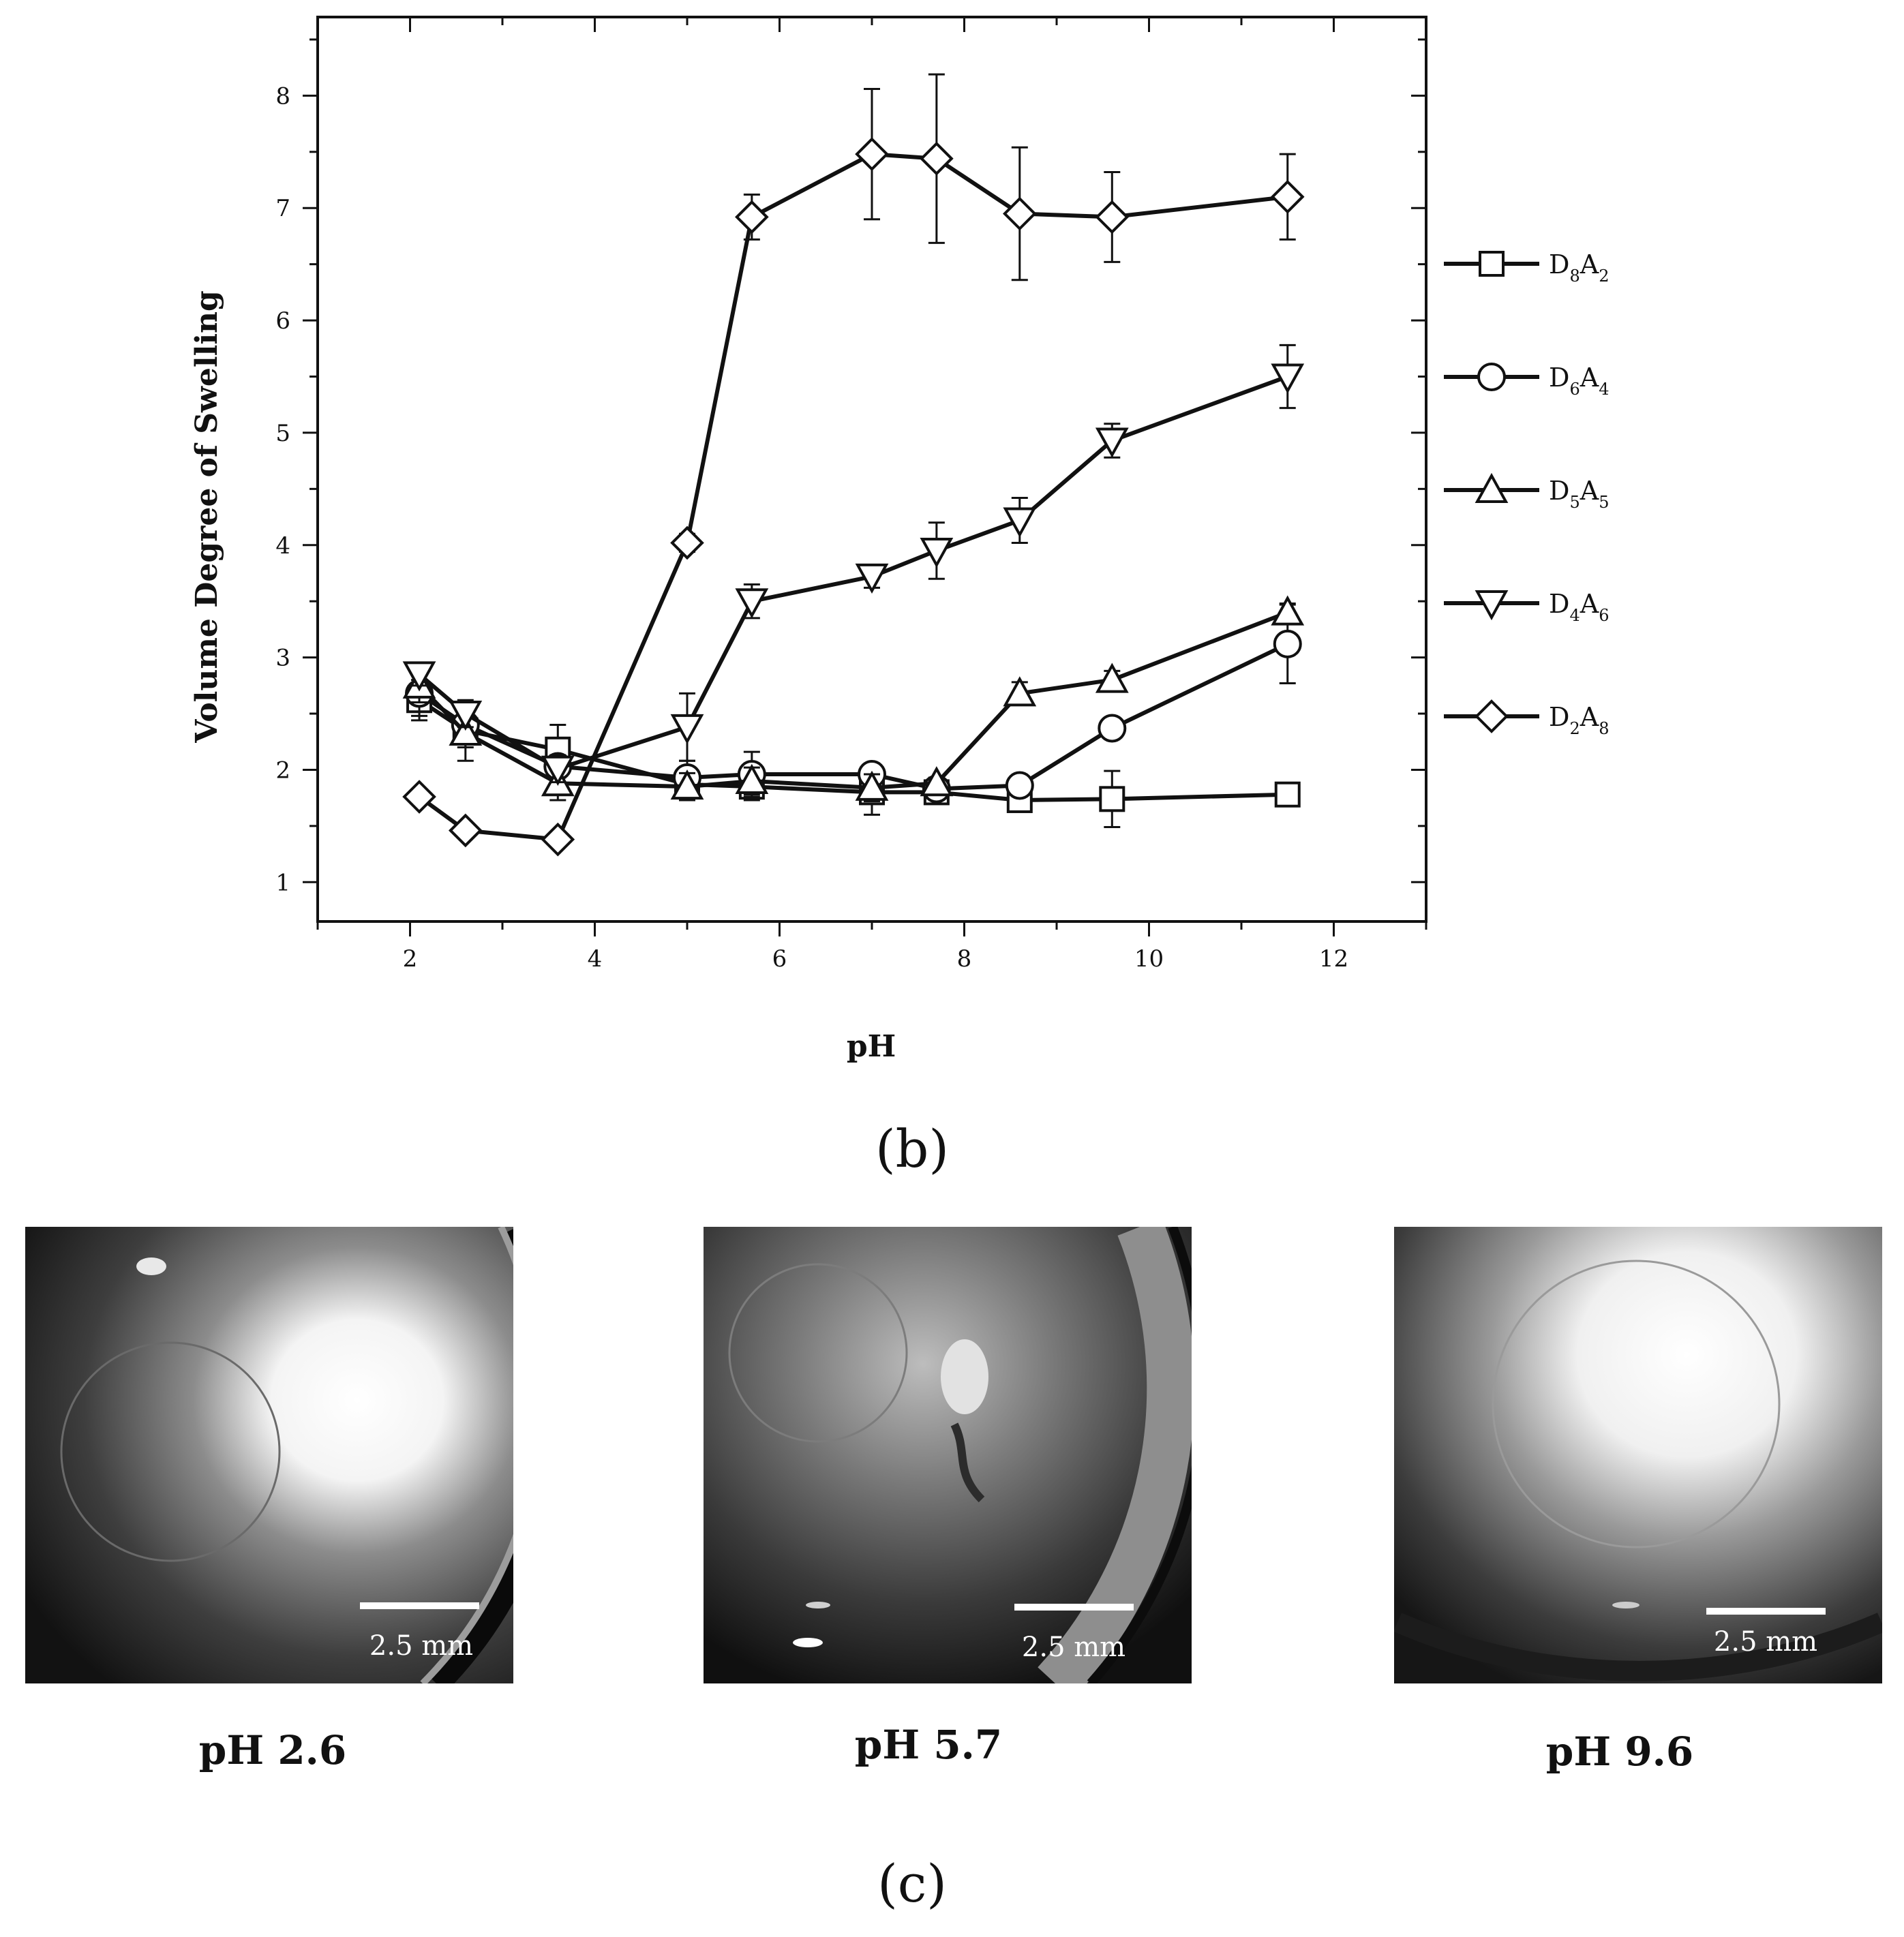  I want to click on scale-bar-1: 2.5 mm, so click(419, 1632).